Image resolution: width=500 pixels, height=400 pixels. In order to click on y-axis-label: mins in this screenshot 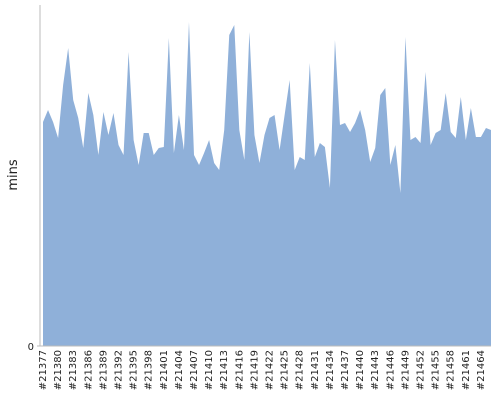, I will do `click(13, 175)`.